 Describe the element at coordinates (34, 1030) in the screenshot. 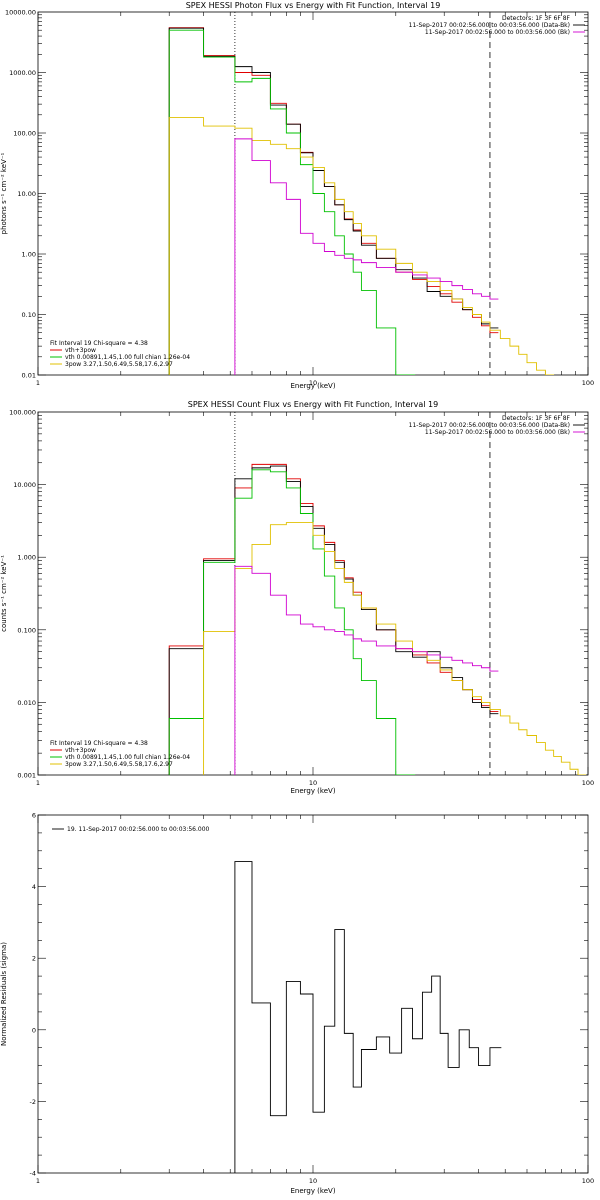

I see `y-tick-label: 0` at that location.